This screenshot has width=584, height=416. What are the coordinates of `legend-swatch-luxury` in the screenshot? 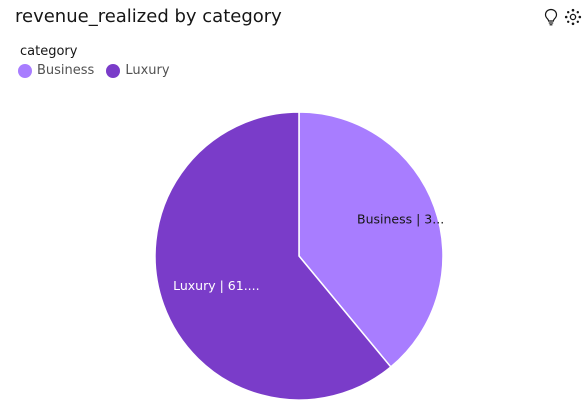 It's located at (113, 71).